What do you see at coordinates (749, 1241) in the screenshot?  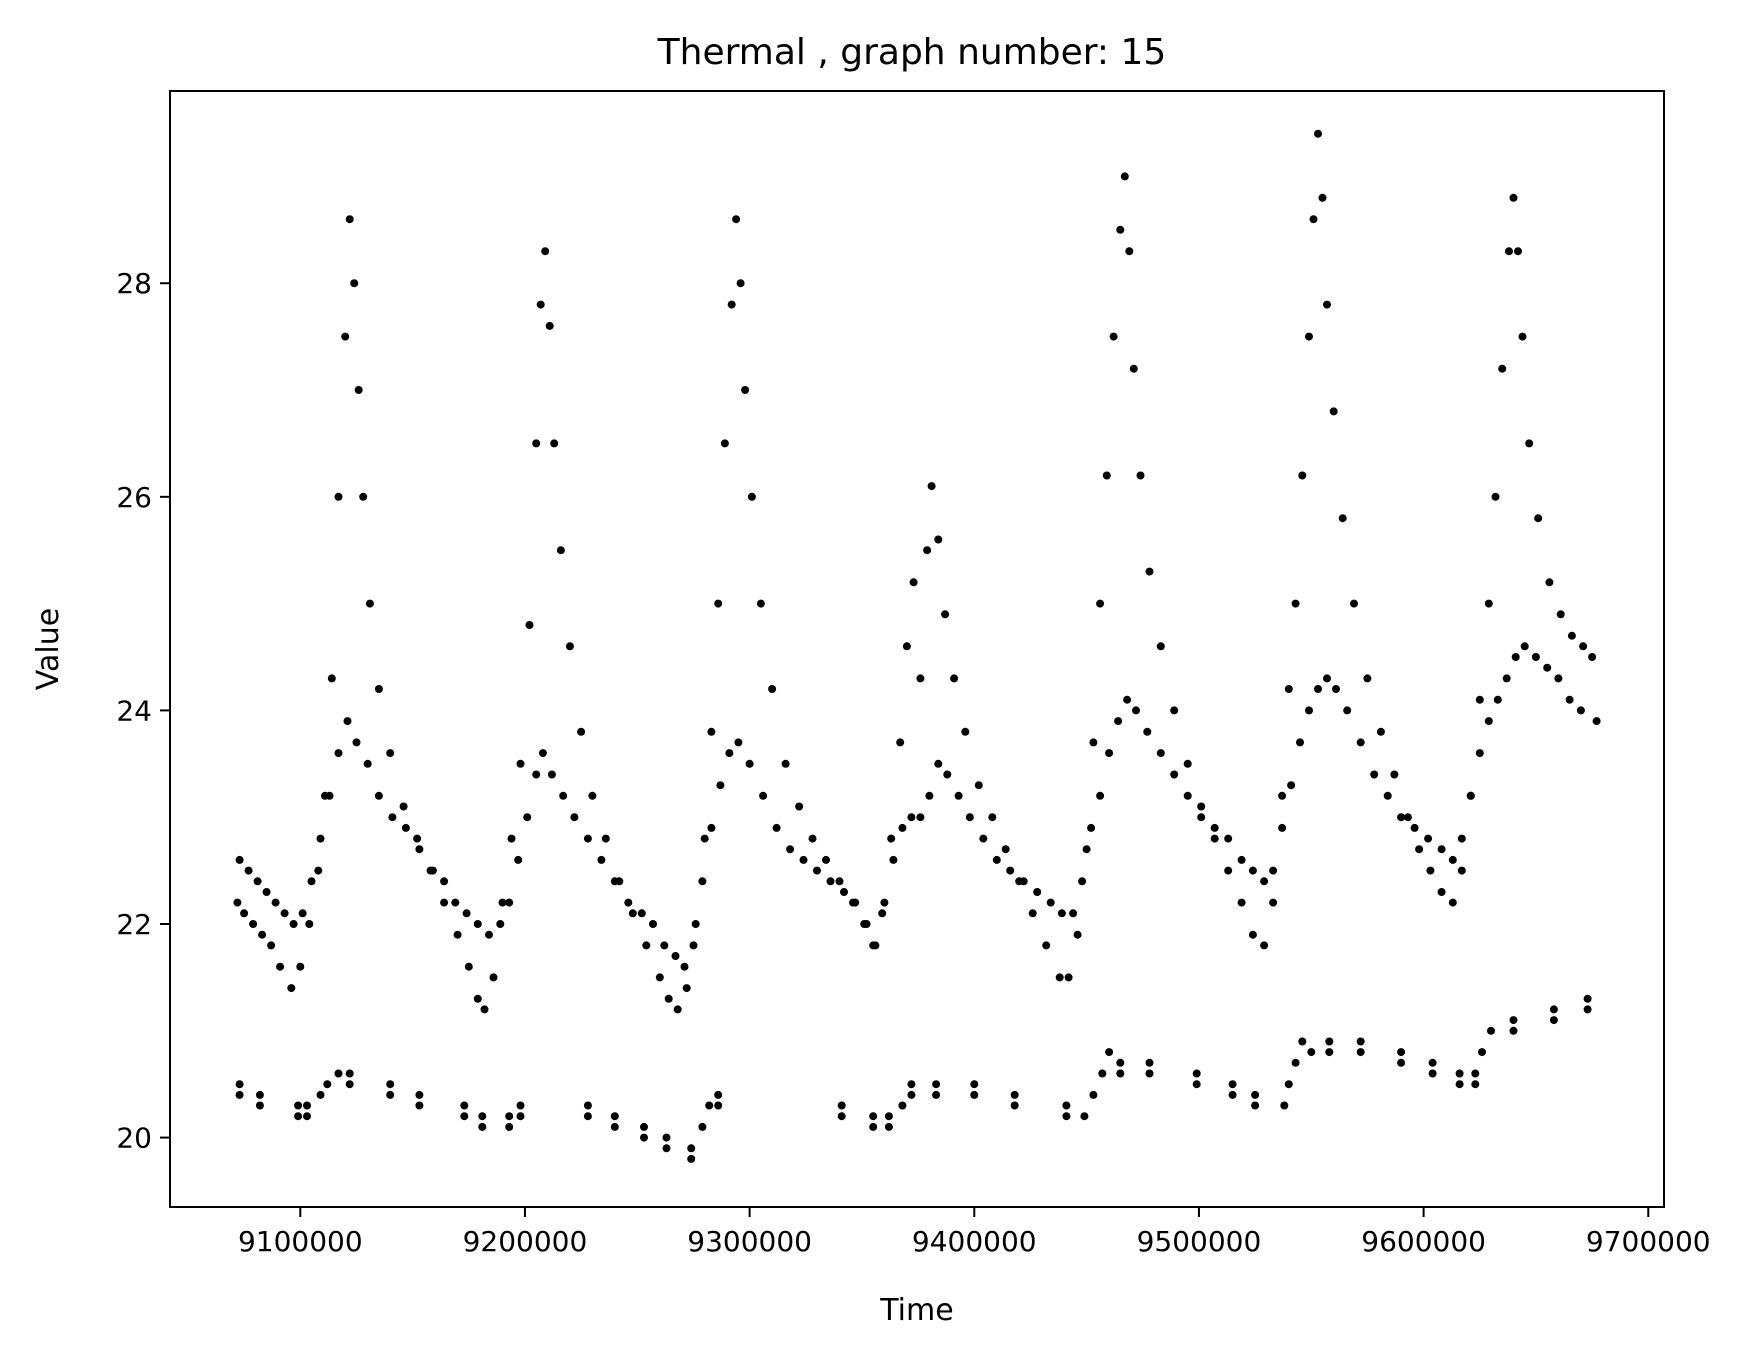 I see `x-tick-label: 9300000` at bounding box center [749, 1241].